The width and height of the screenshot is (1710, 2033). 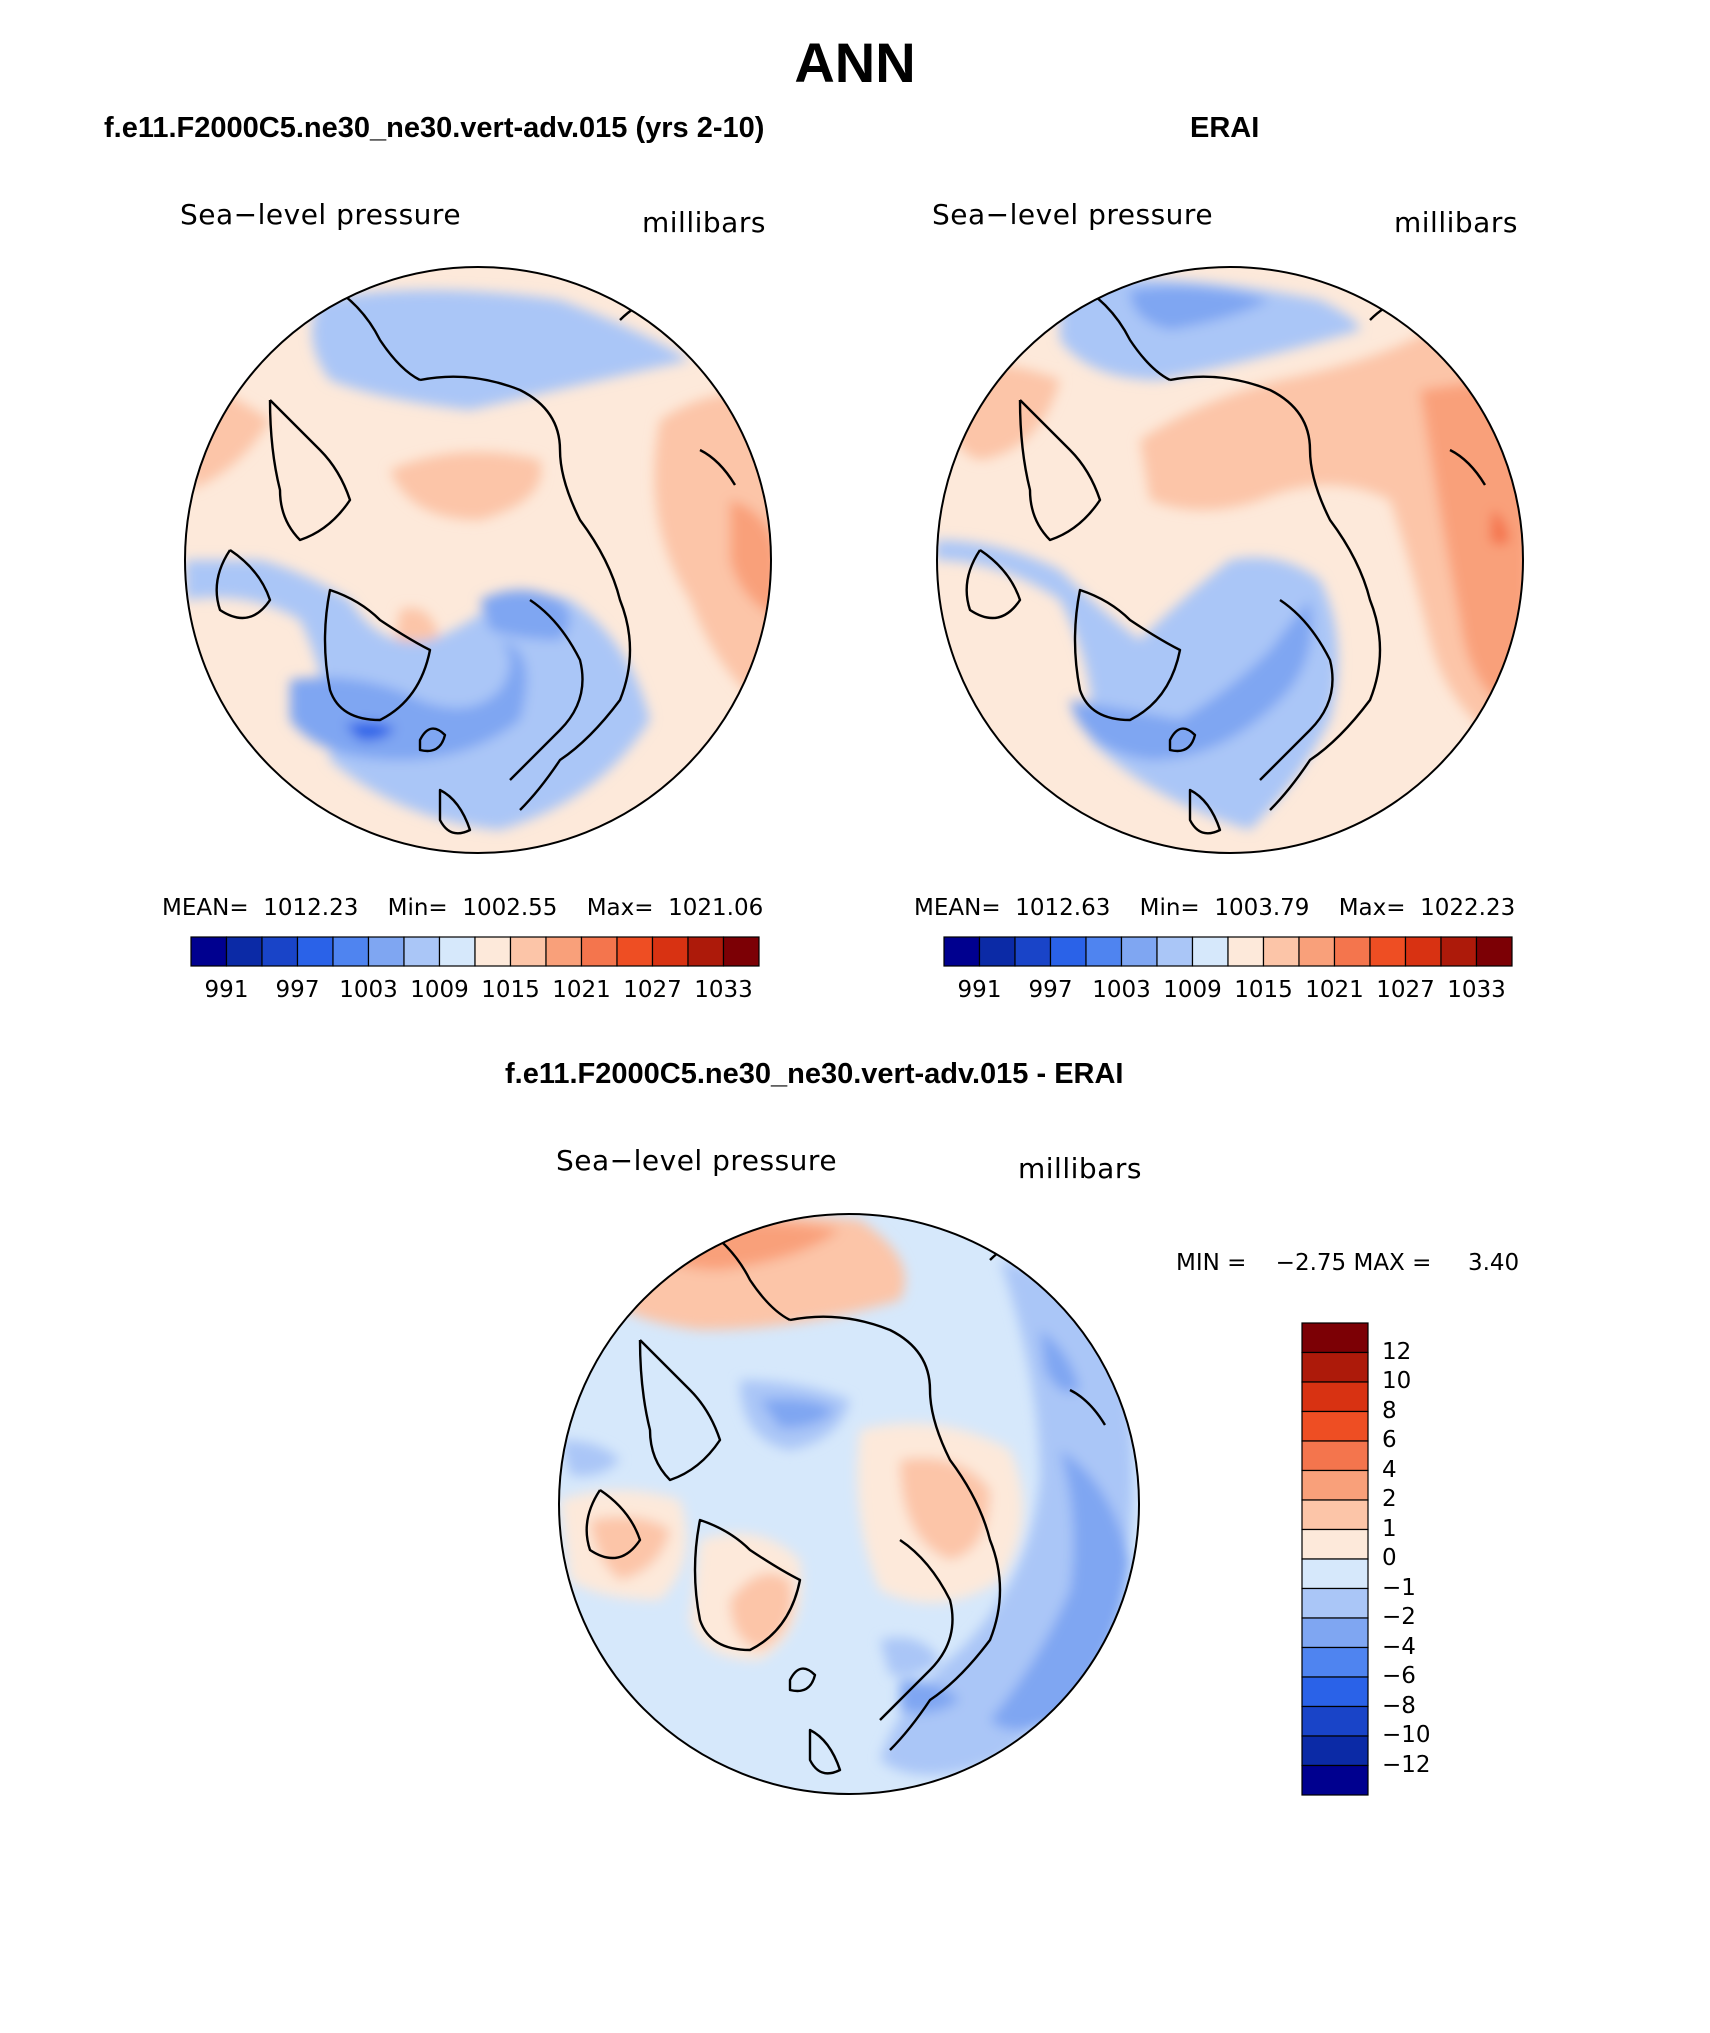 What do you see at coordinates (704, 222) in the screenshot?
I see `model-units-label: millibars` at bounding box center [704, 222].